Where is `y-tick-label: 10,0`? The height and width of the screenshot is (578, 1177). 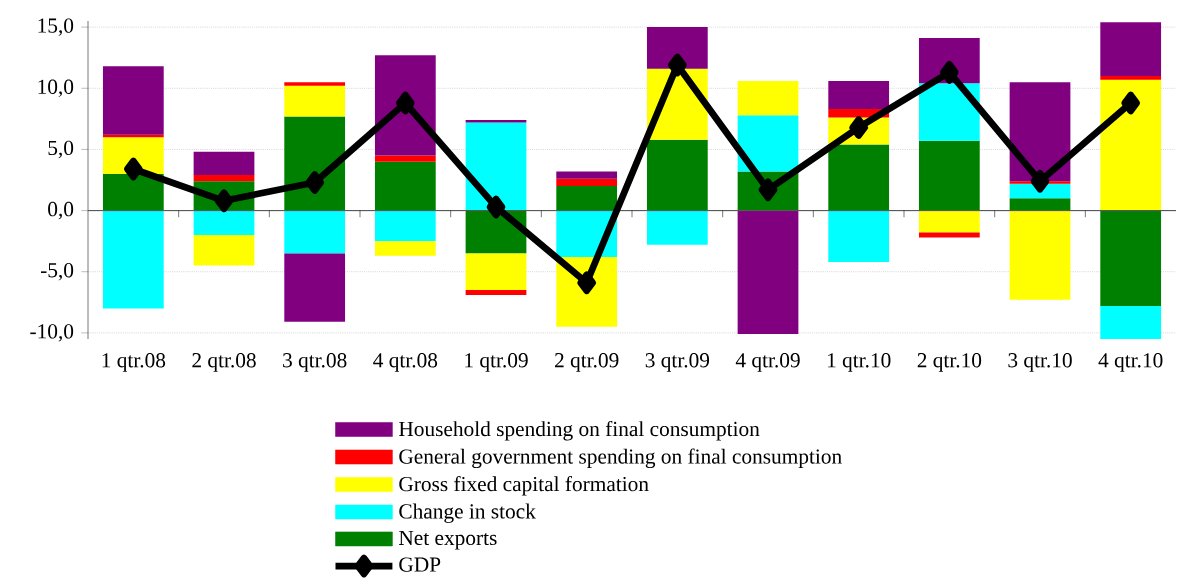 y-tick-label: 10,0 is located at coordinates (56, 88).